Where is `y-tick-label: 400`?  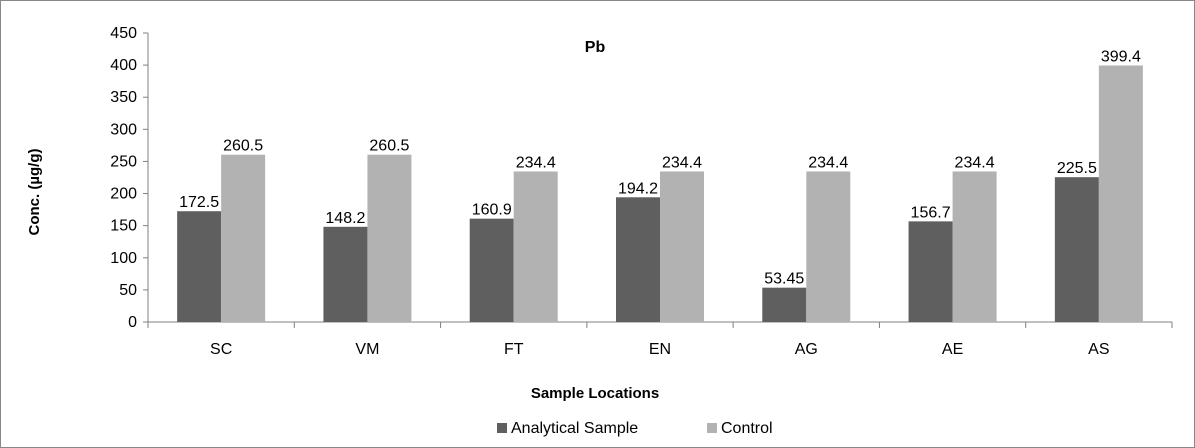 y-tick-label: 400 is located at coordinates (123, 65).